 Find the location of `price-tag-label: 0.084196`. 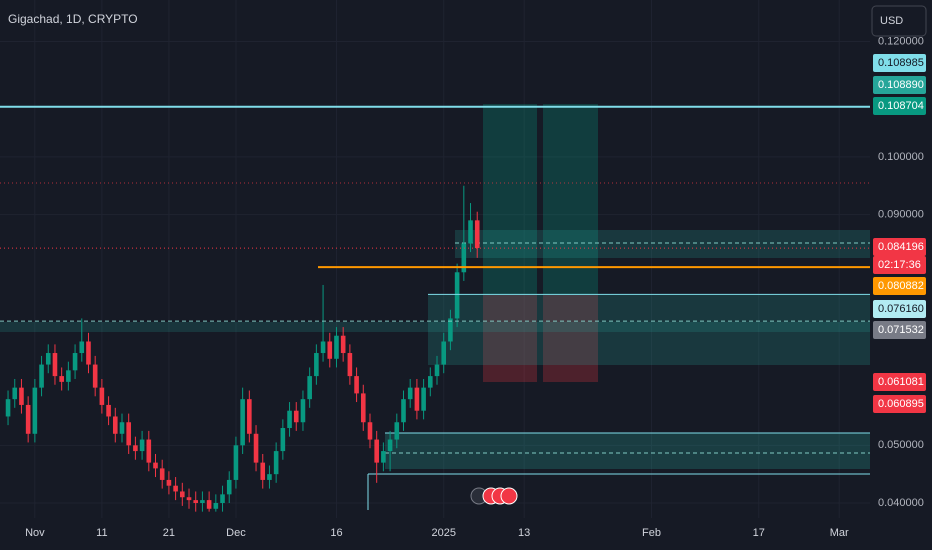

price-tag-label: 0.084196 is located at coordinates (901, 247).